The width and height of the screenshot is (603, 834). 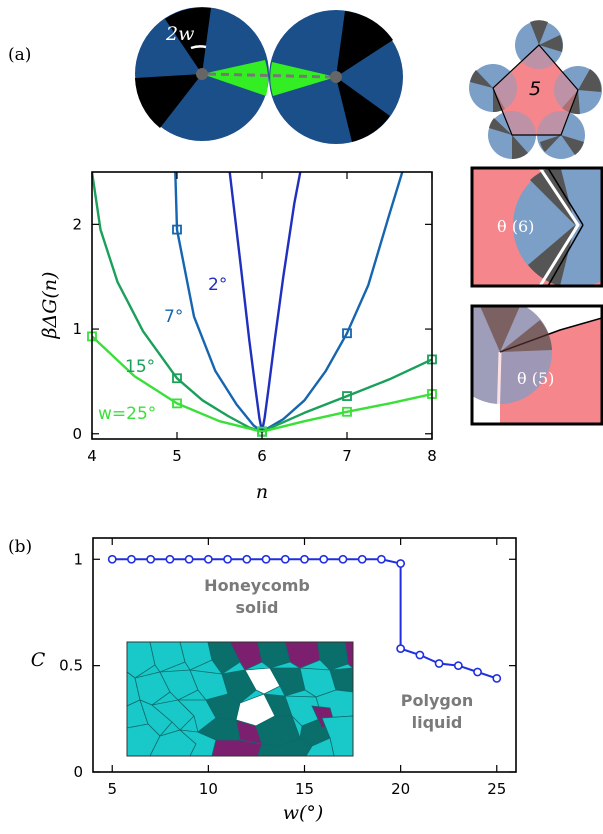 I want to click on panel-label-a: (a), so click(x=19, y=55).